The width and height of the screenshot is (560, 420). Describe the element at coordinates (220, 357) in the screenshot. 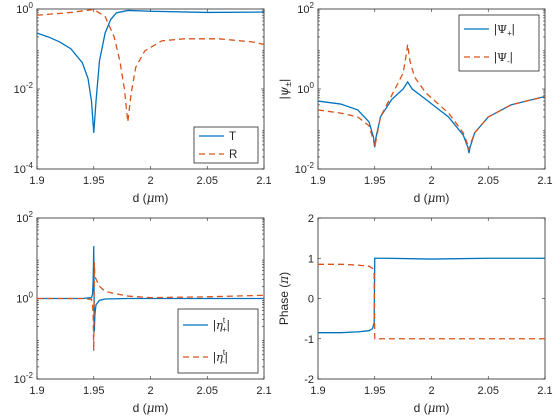

I see `legend-label: |ηt -|` at that location.